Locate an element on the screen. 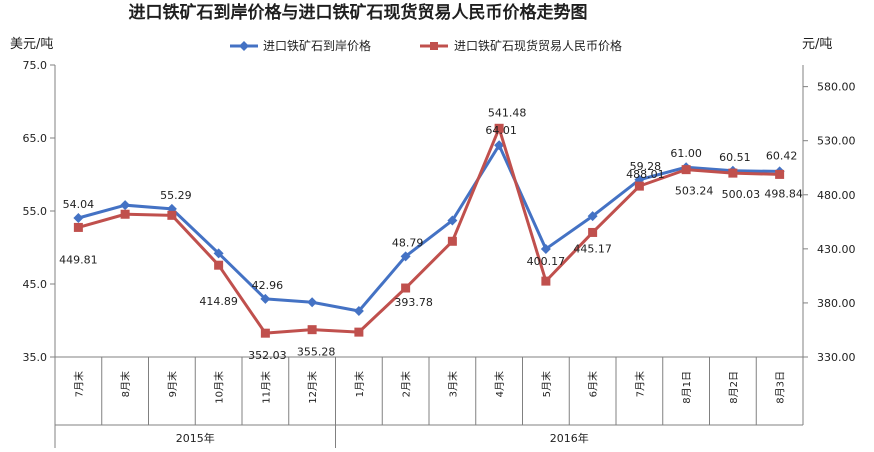 Image resolution: width=874 pixels, height=452 pixels. chart-legend: 进口铁矿石到岸价格 进口铁矿石现货贸易人民币价格 is located at coordinates (426, 45).